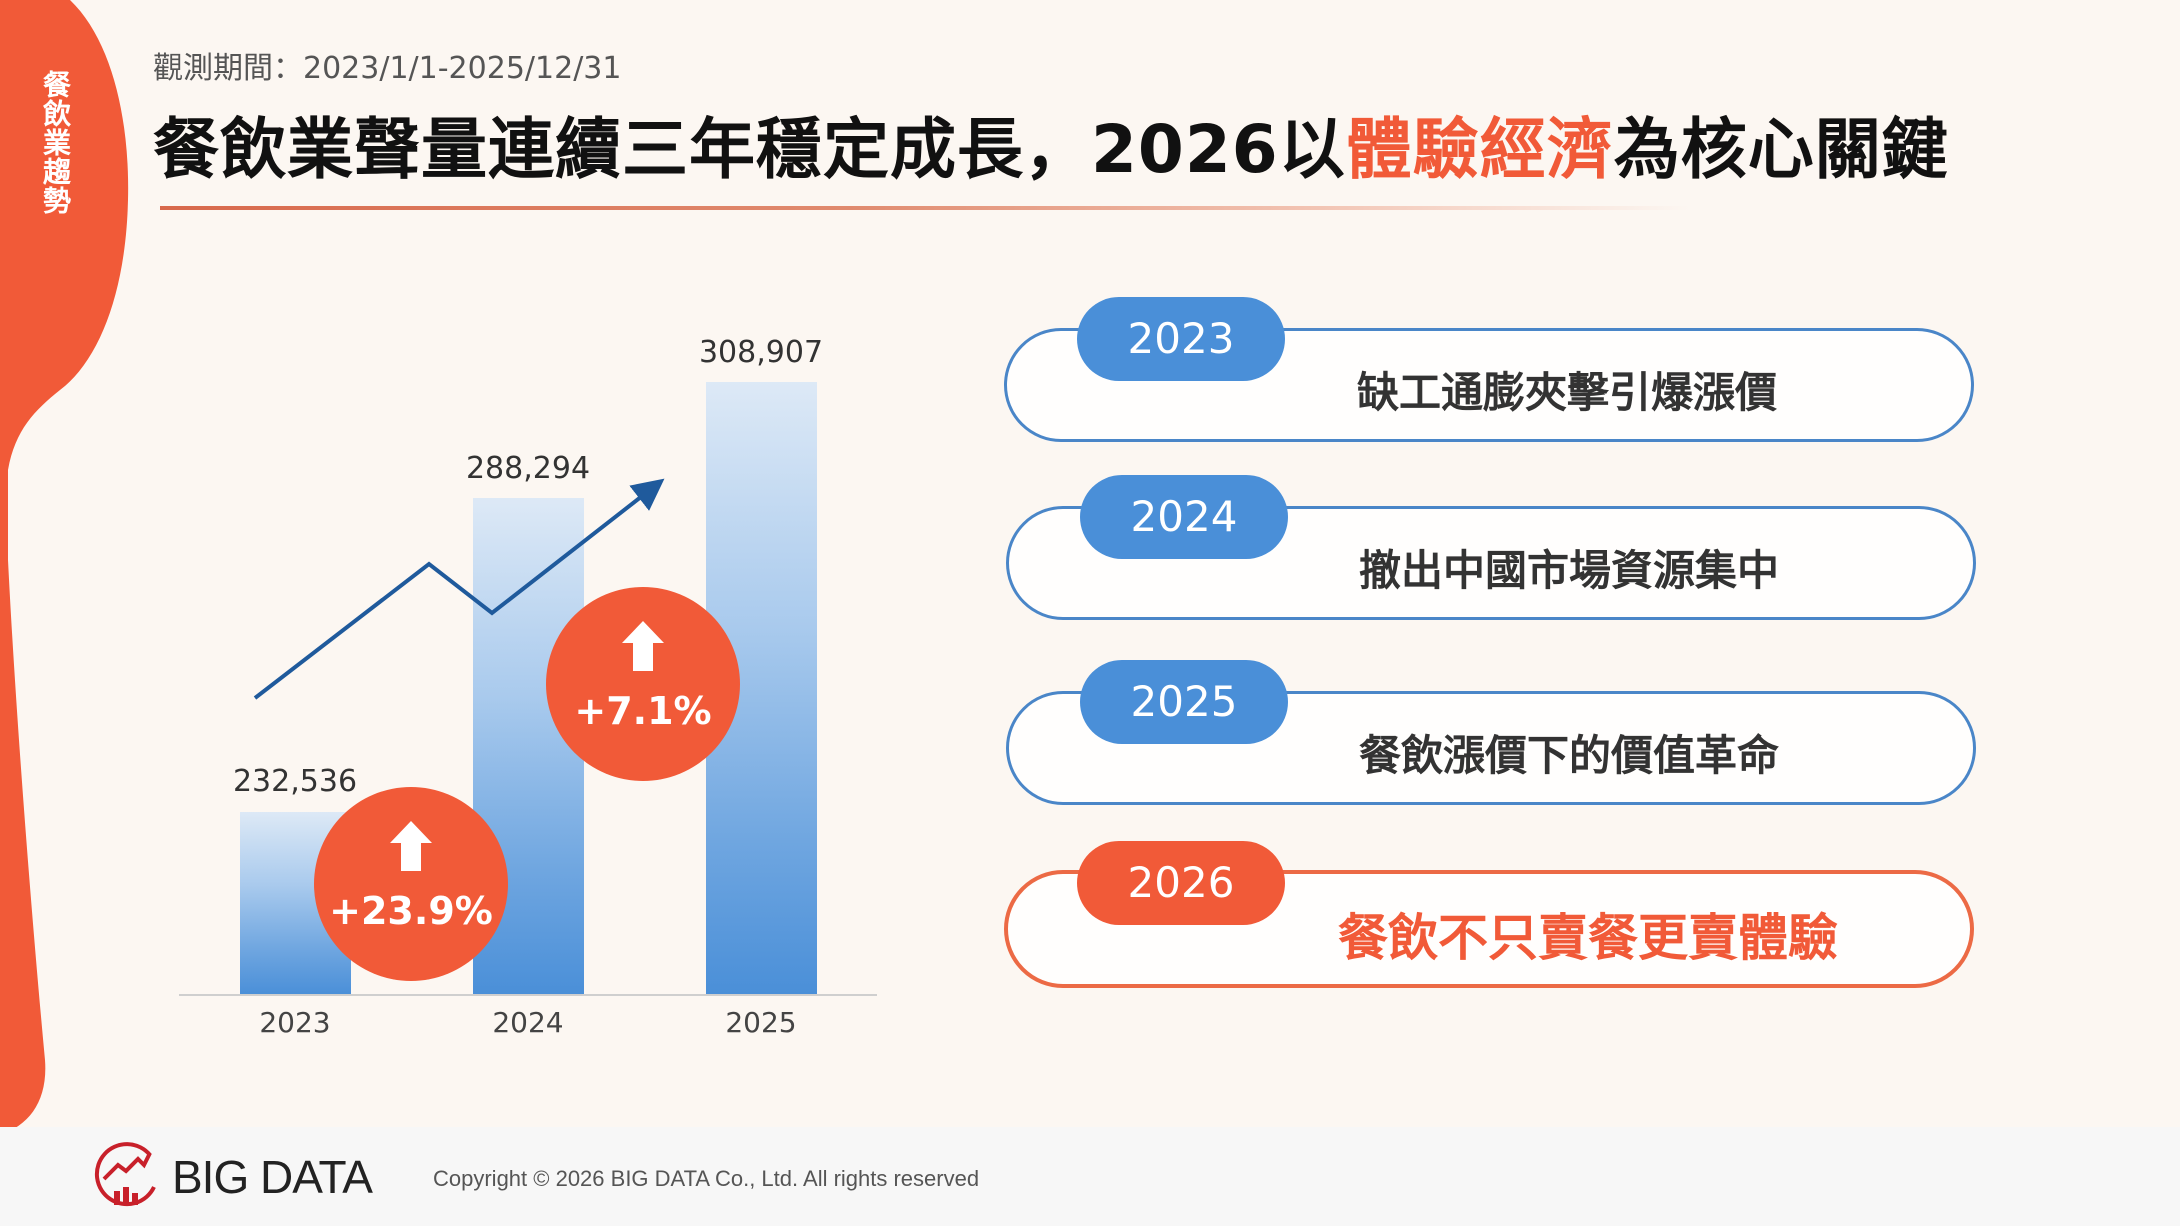 This screenshot has height=1226, width=2180. I want to click on x-axis, so click(528, 995).